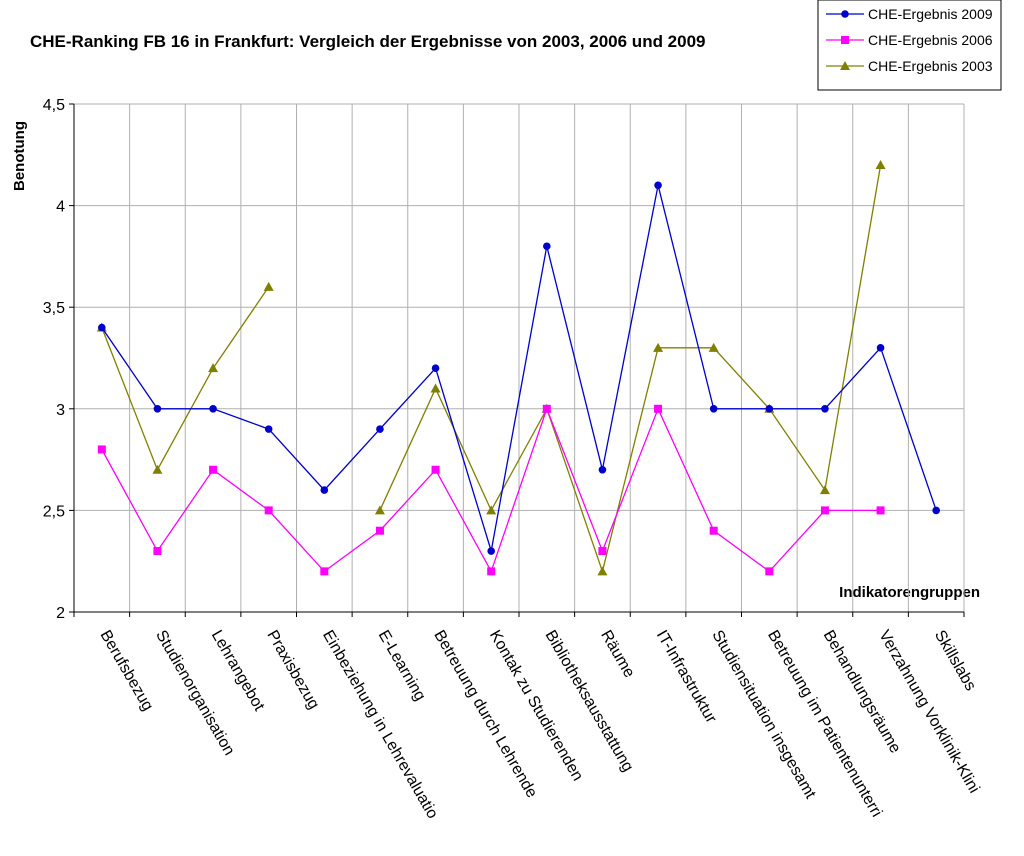 The width and height of the screenshot is (1024, 856). What do you see at coordinates (292, 670) in the screenshot?
I see `x-tick-label: Praxisbezug` at bounding box center [292, 670].